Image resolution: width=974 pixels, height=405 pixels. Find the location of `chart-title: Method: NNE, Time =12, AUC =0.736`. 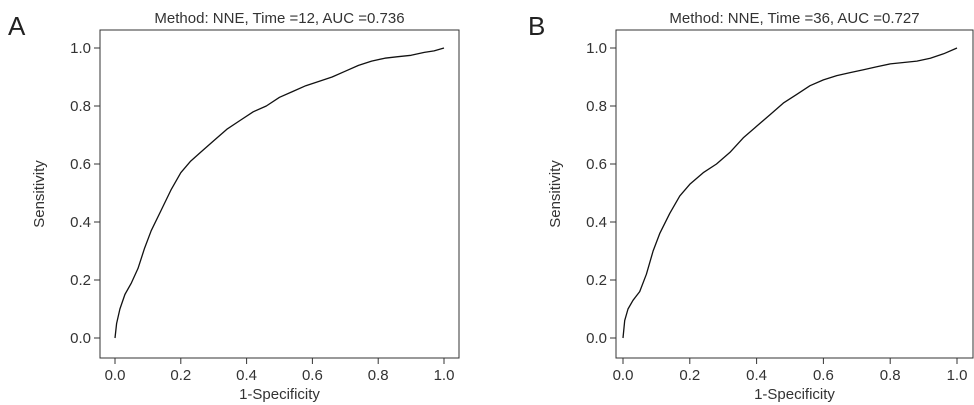

chart-title: Method: NNE, Time =12, AUC =0.736 is located at coordinates (279, 18).